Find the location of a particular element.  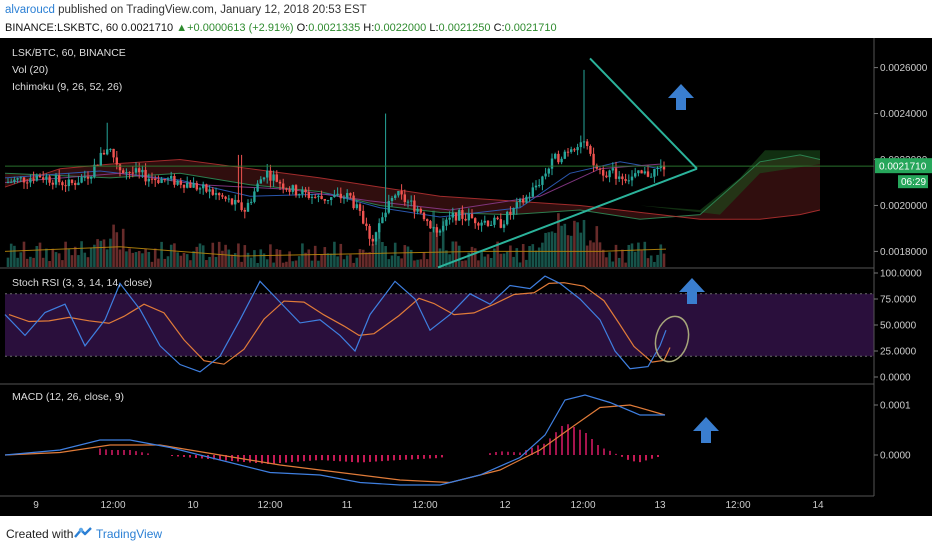

price-tick-label: 0.0018000 is located at coordinates (904, 252).